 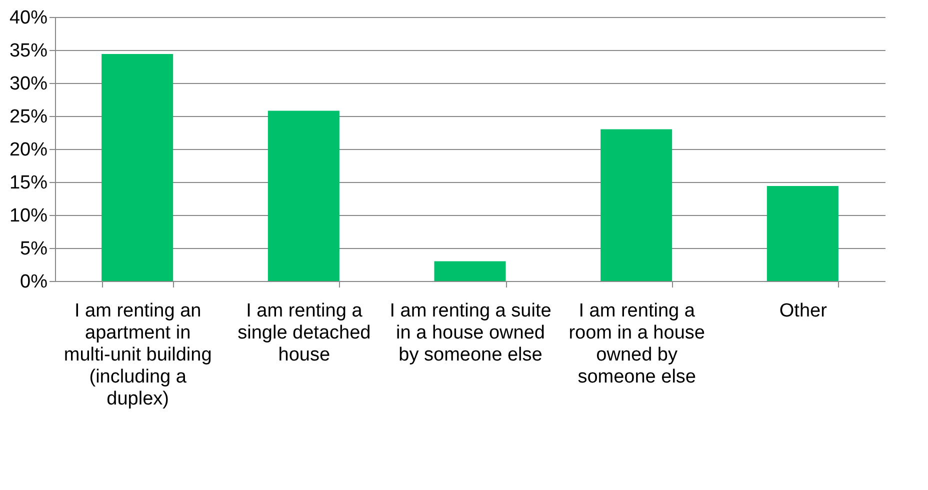 I want to click on y-tick-label: 5%, so click(x=34, y=249).